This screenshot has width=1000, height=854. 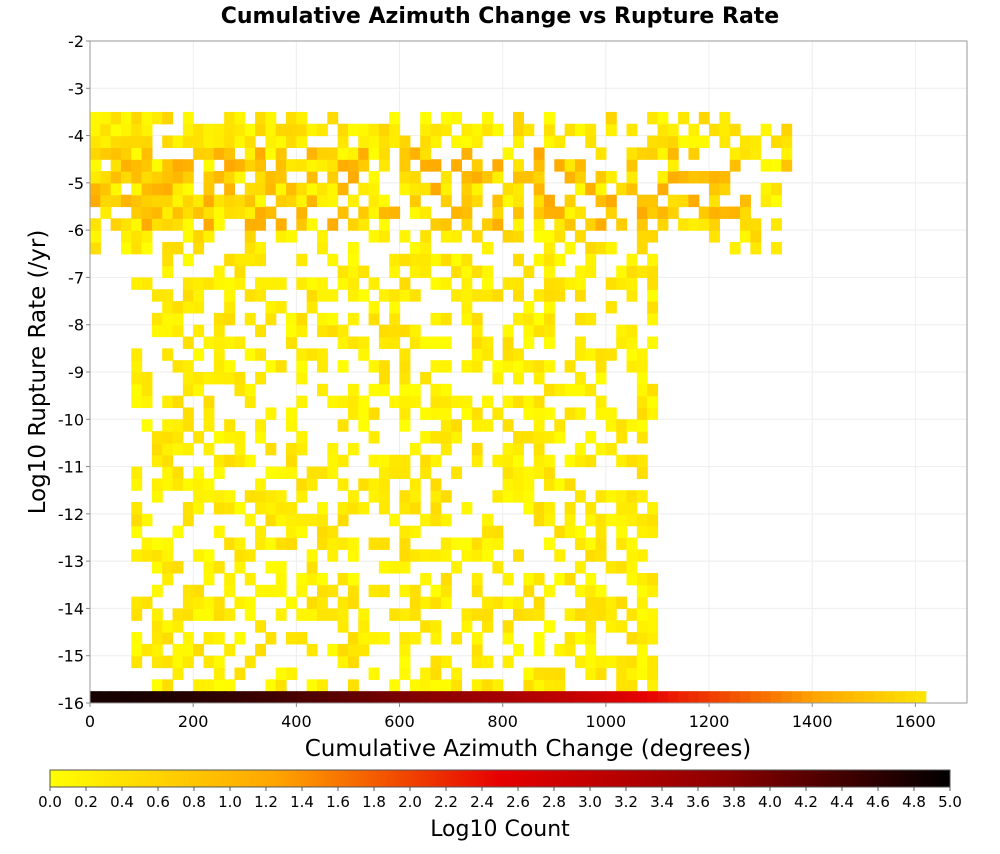 I want to click on y-axis: -2 -3 -4 -5 -6 -7 -8 -9 -10 -11 -12 -13 -14 -15 -16, so click(x=74, y=372).